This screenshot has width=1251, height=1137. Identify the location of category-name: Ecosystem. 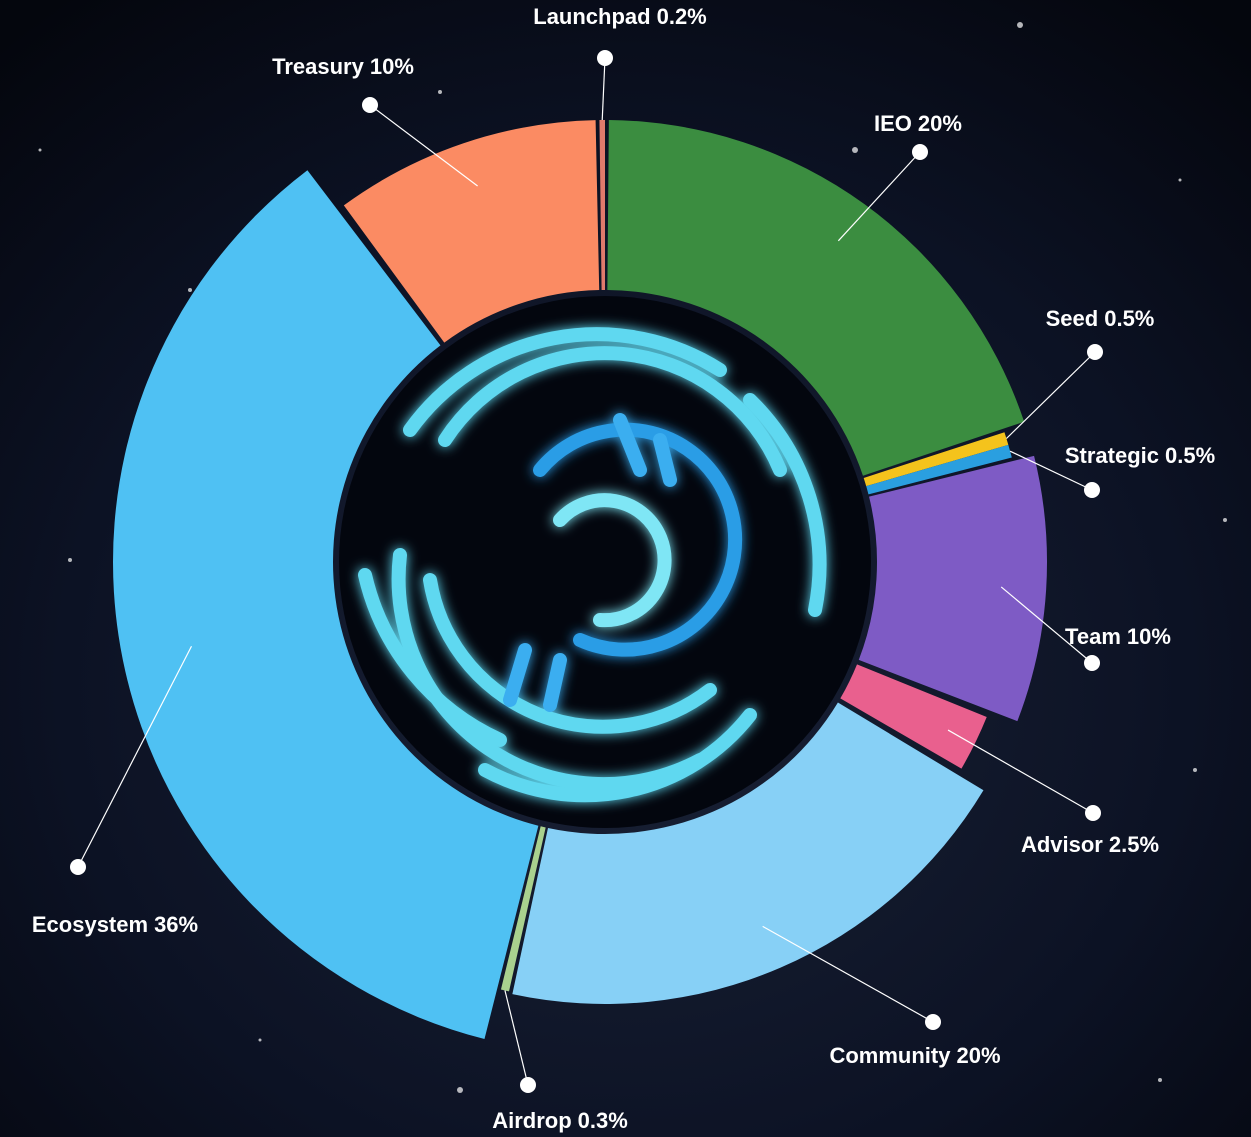
(90, 924).